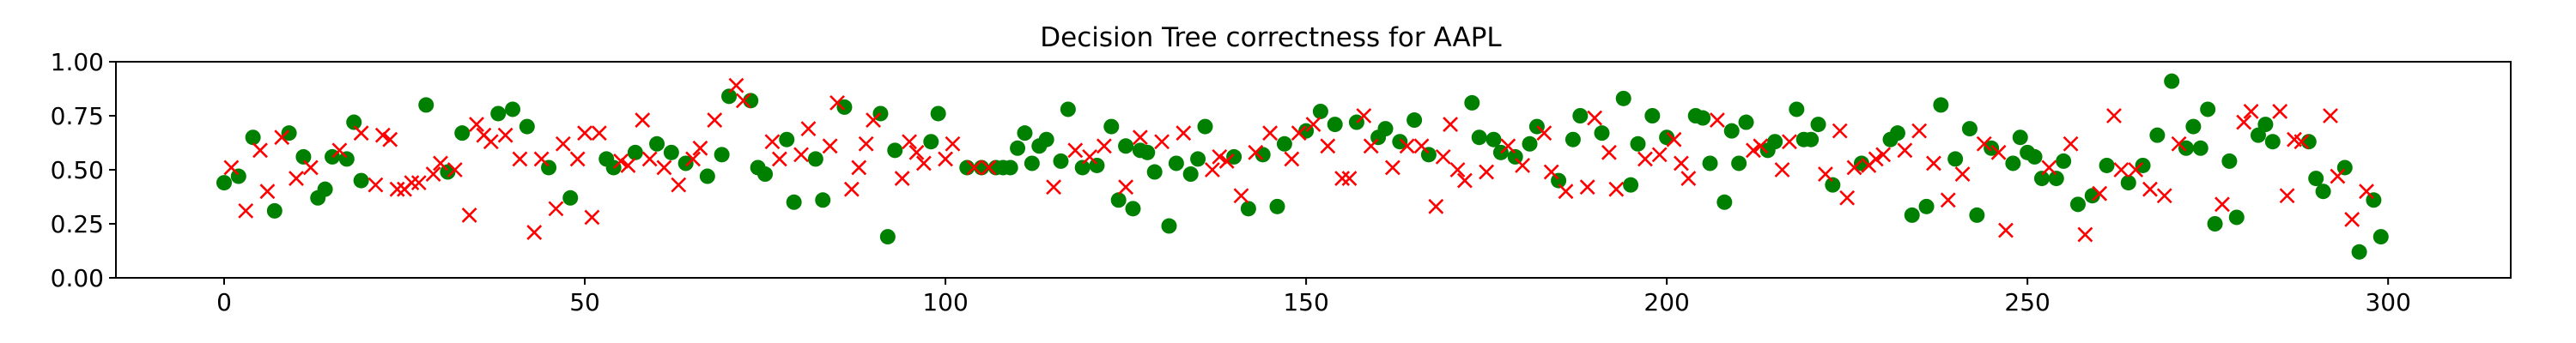 The width and height of the screenshot is (2576, 343). What do you see at coordinates (77, 116) in the screenshot?
I see `y-tick-label: 0.75` at bounding box center [77, 116].